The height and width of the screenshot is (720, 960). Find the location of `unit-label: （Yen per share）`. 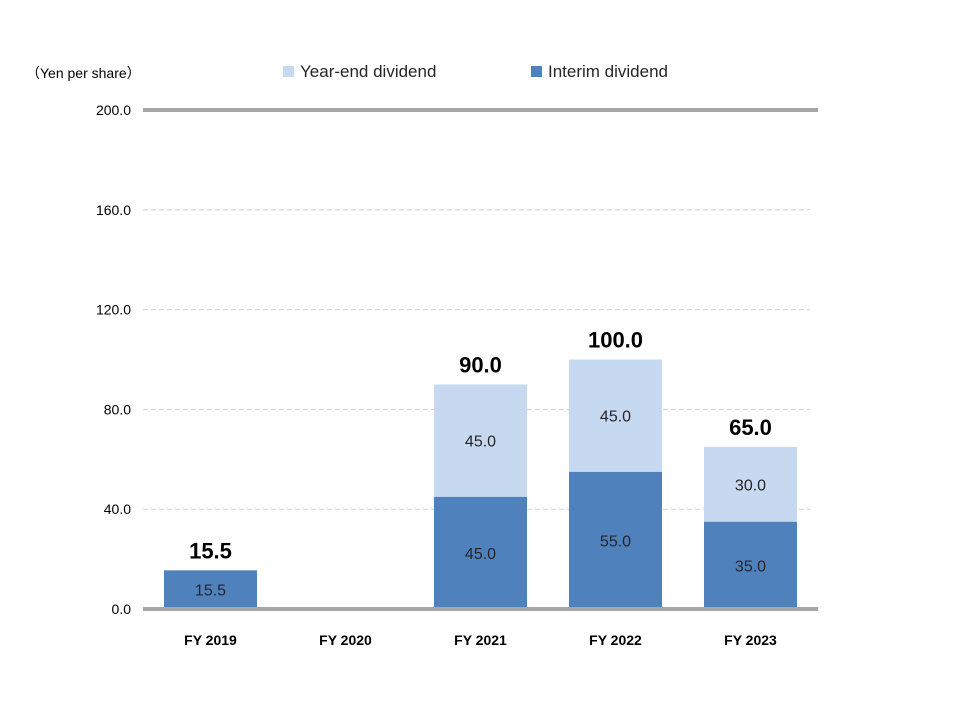

unit-label: （Yen per share） is located at coordinates (83, 73).